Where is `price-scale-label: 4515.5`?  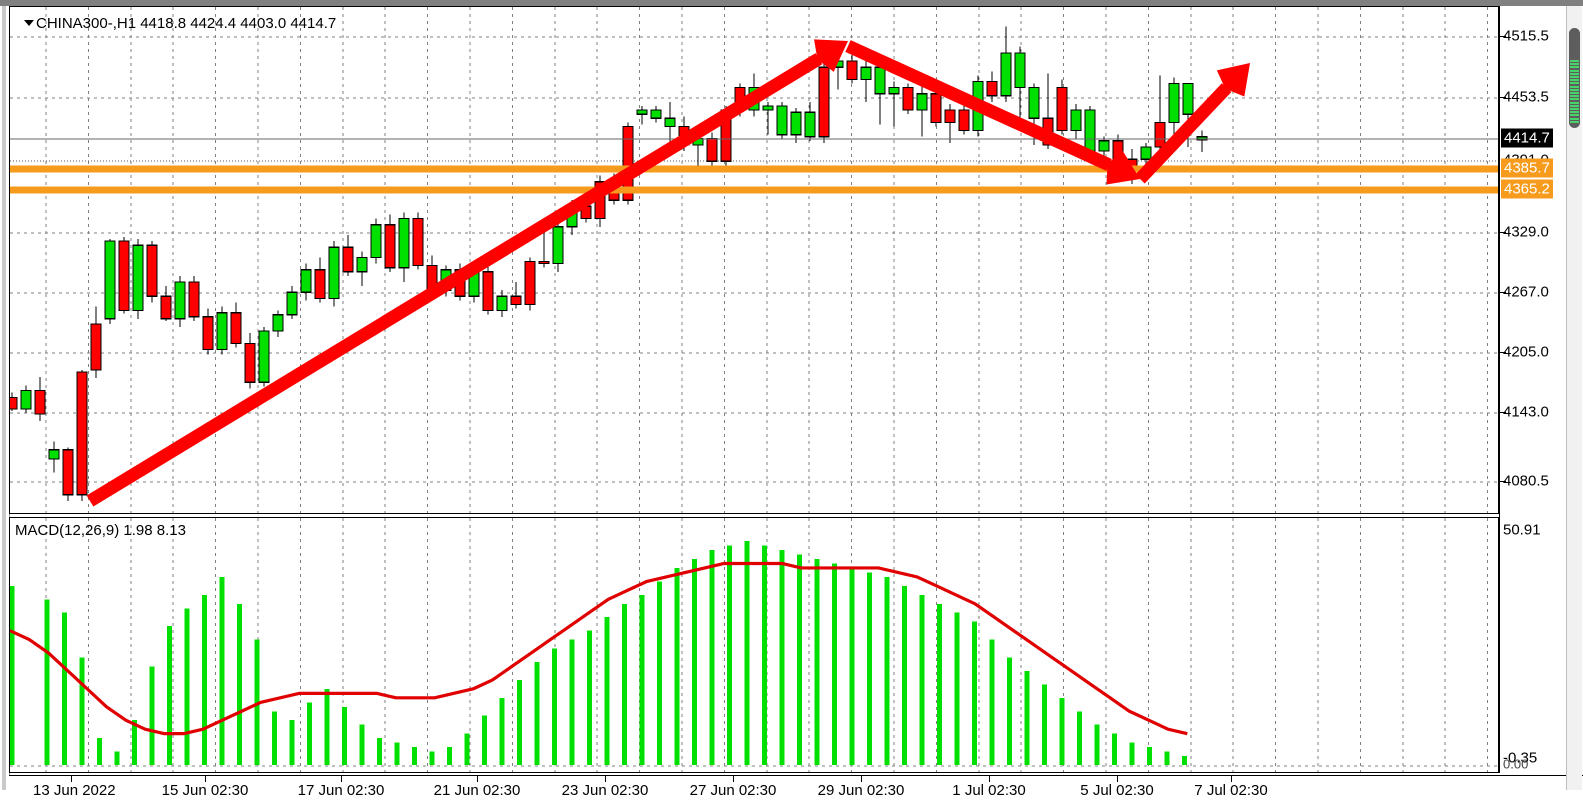 price-scale-label: 4515.5 is located at coordinates (1526, 36).